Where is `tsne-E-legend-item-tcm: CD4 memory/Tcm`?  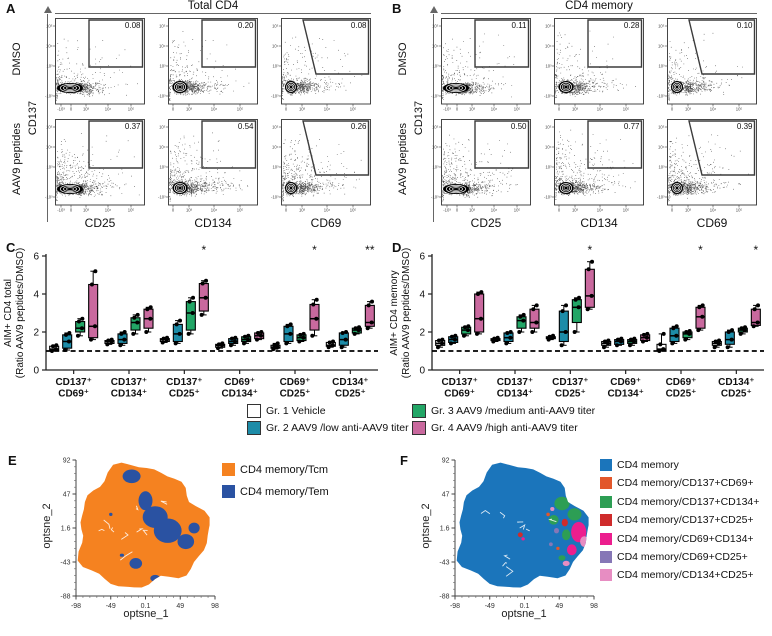 tsne-E-legend-item-tcm: CD4 memory/Tcm is located at coordinates (275, 469).